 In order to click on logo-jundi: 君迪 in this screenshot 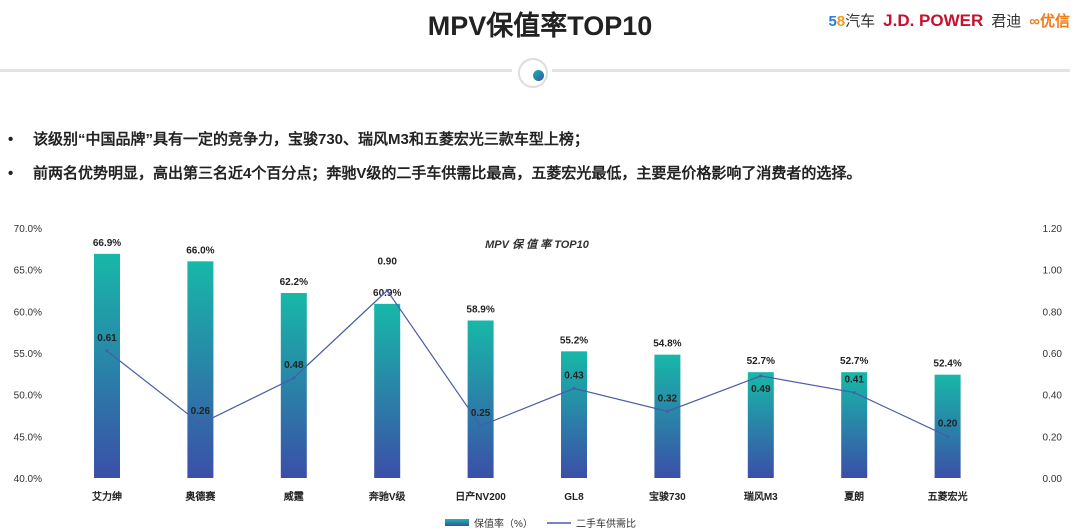, I will do `click(1006, 21)`.